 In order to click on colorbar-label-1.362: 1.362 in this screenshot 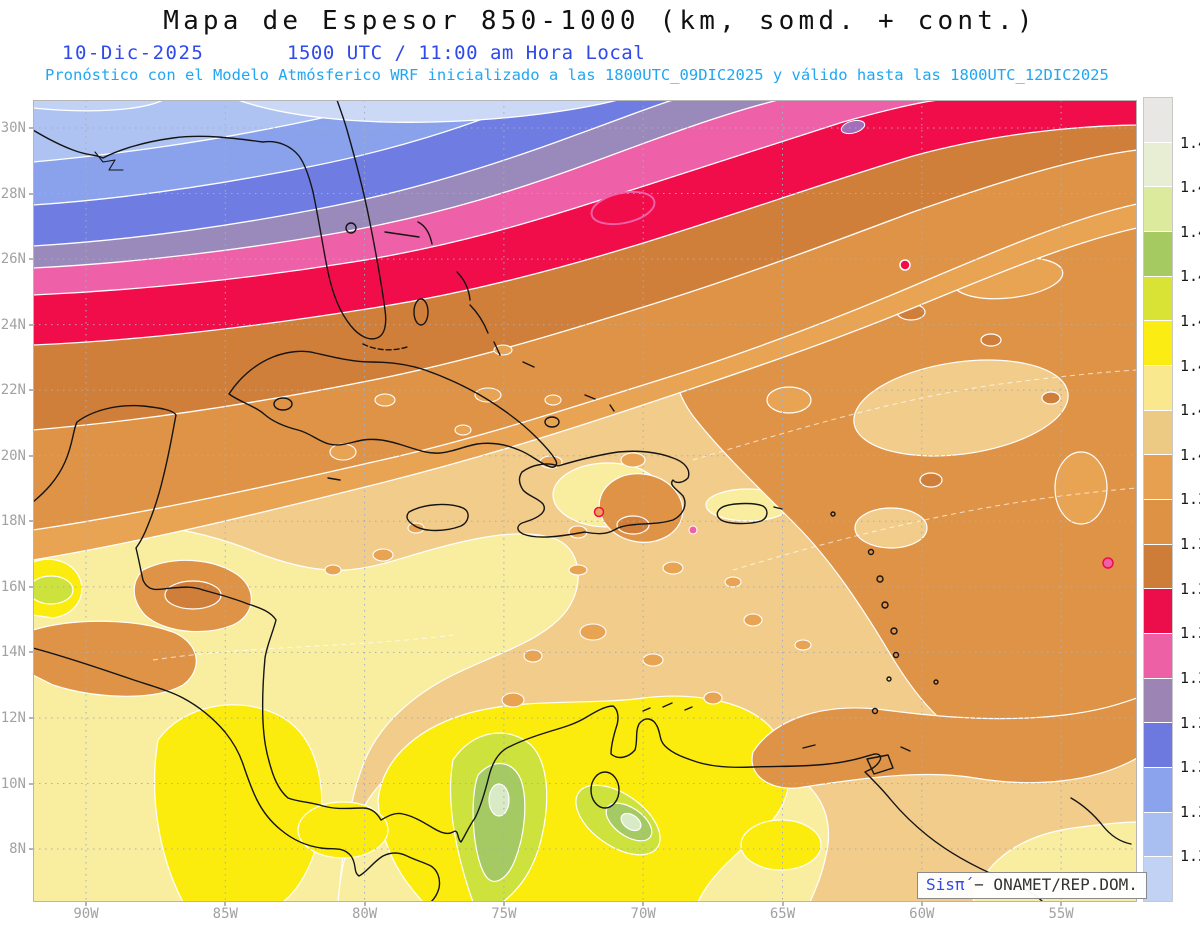, I will do `click(1190, 767)`.